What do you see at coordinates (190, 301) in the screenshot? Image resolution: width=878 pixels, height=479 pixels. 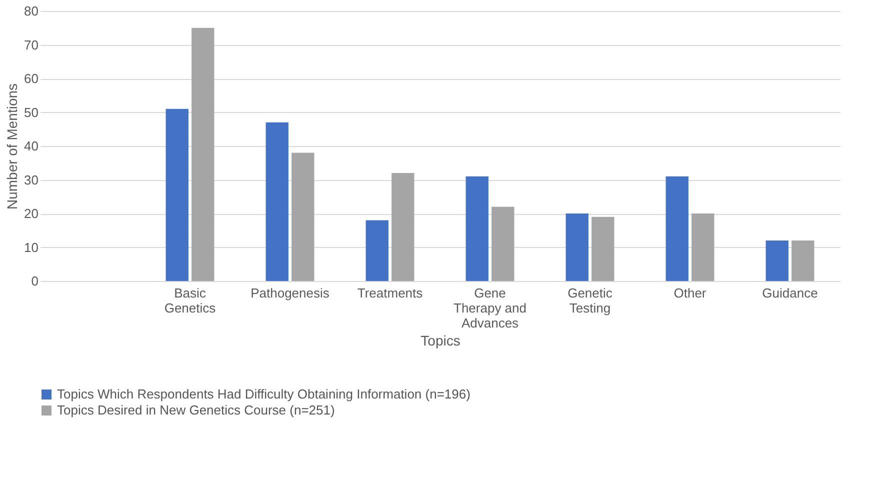 I see `x-tick-label: Basic Genetics` at bounding box center [190, 301].